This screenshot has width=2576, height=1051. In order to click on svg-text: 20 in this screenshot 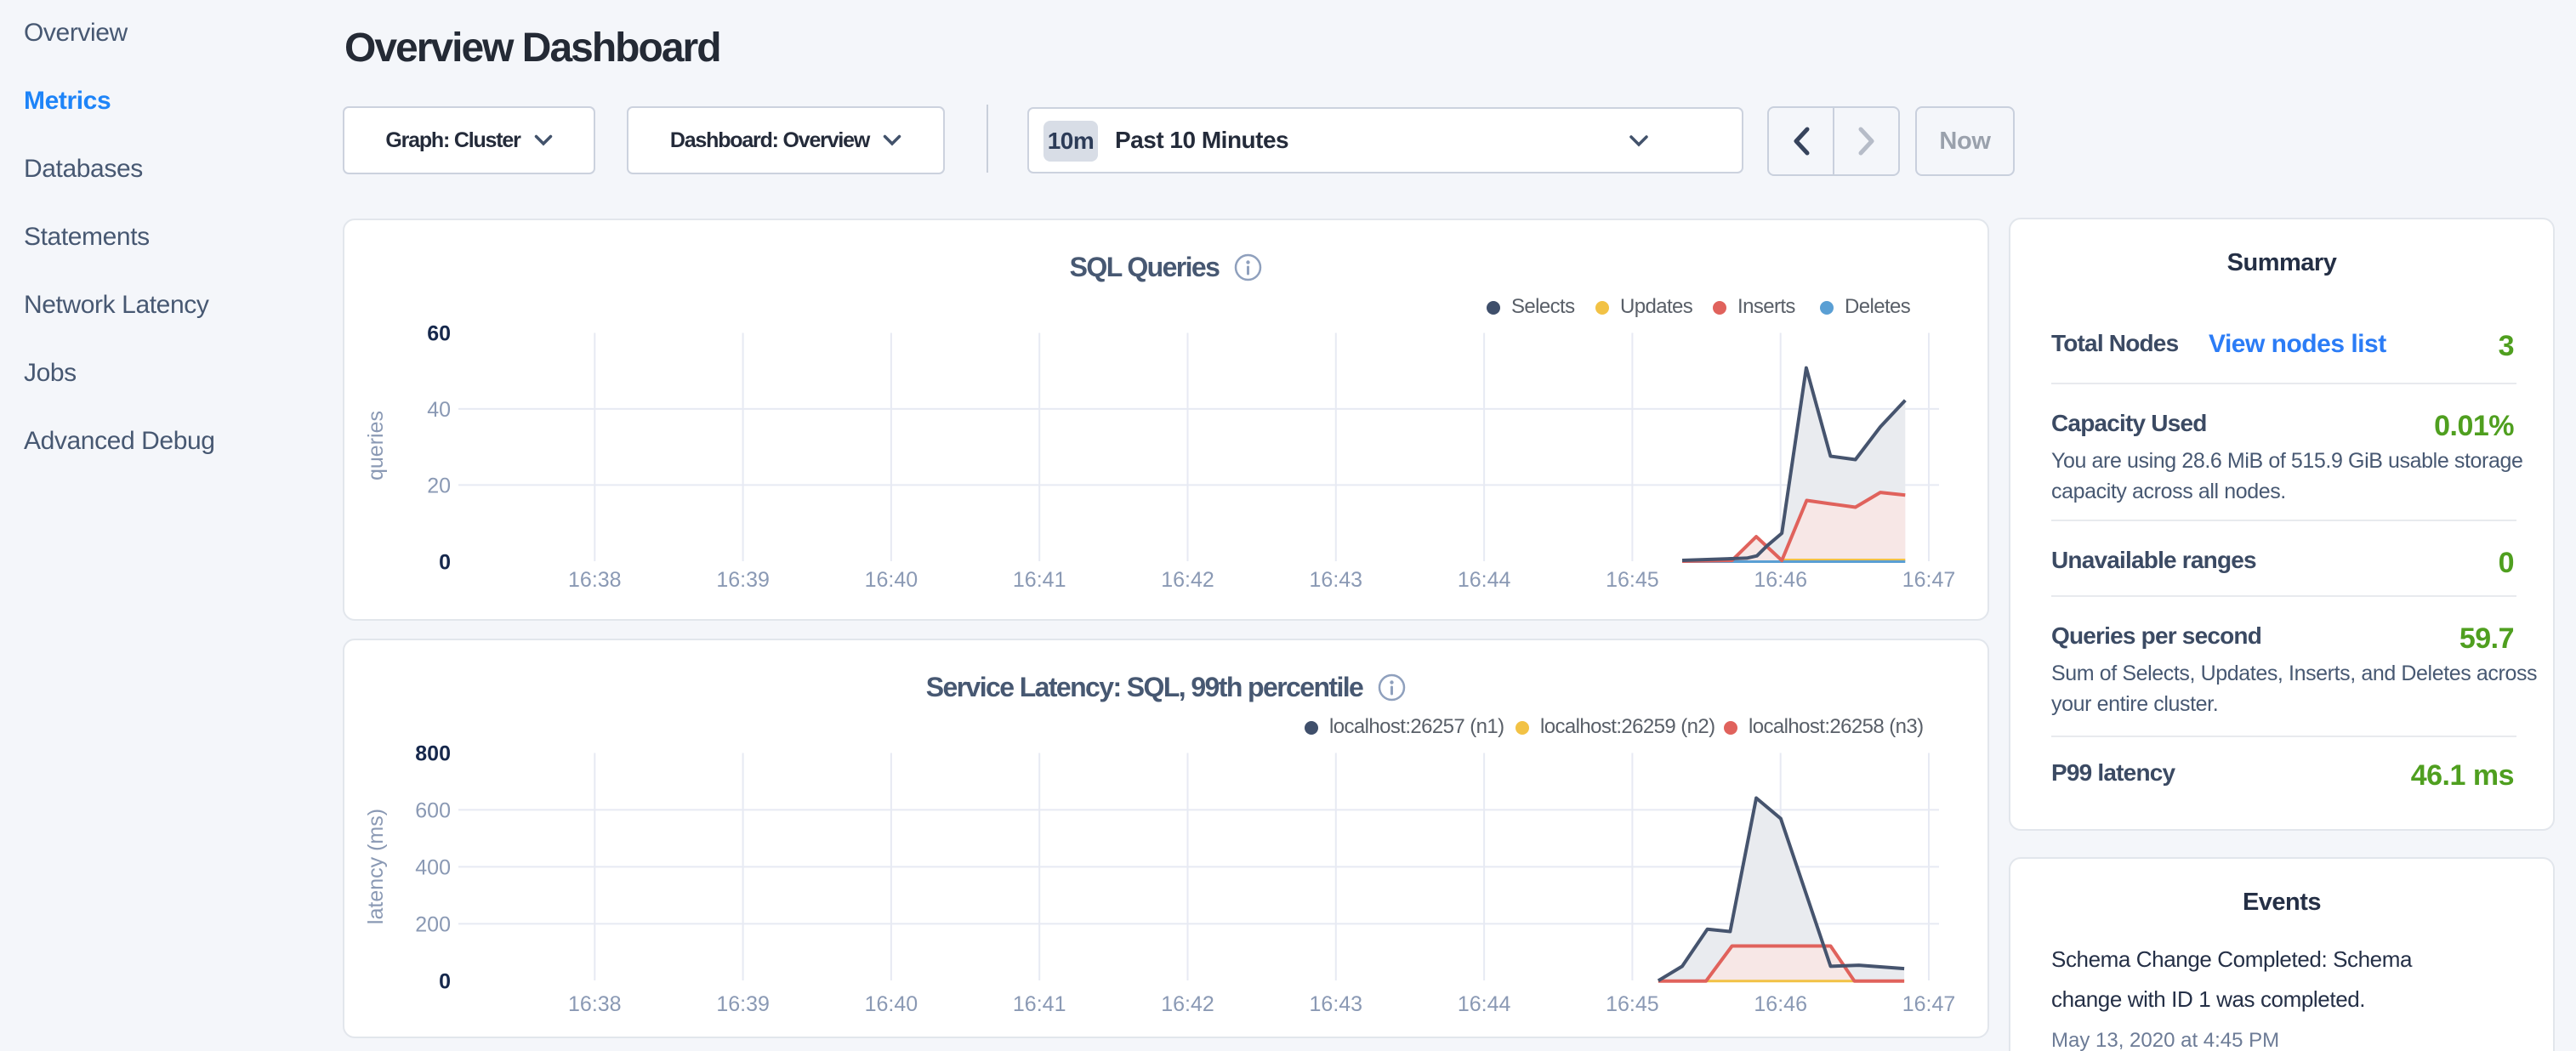, I will do `click(439, 486)`.